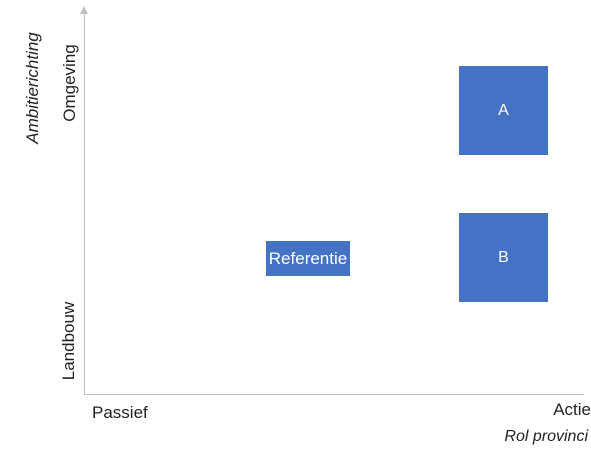 The image size is (591, 449). I want to click on box-a-label: A, so click(503, 110).